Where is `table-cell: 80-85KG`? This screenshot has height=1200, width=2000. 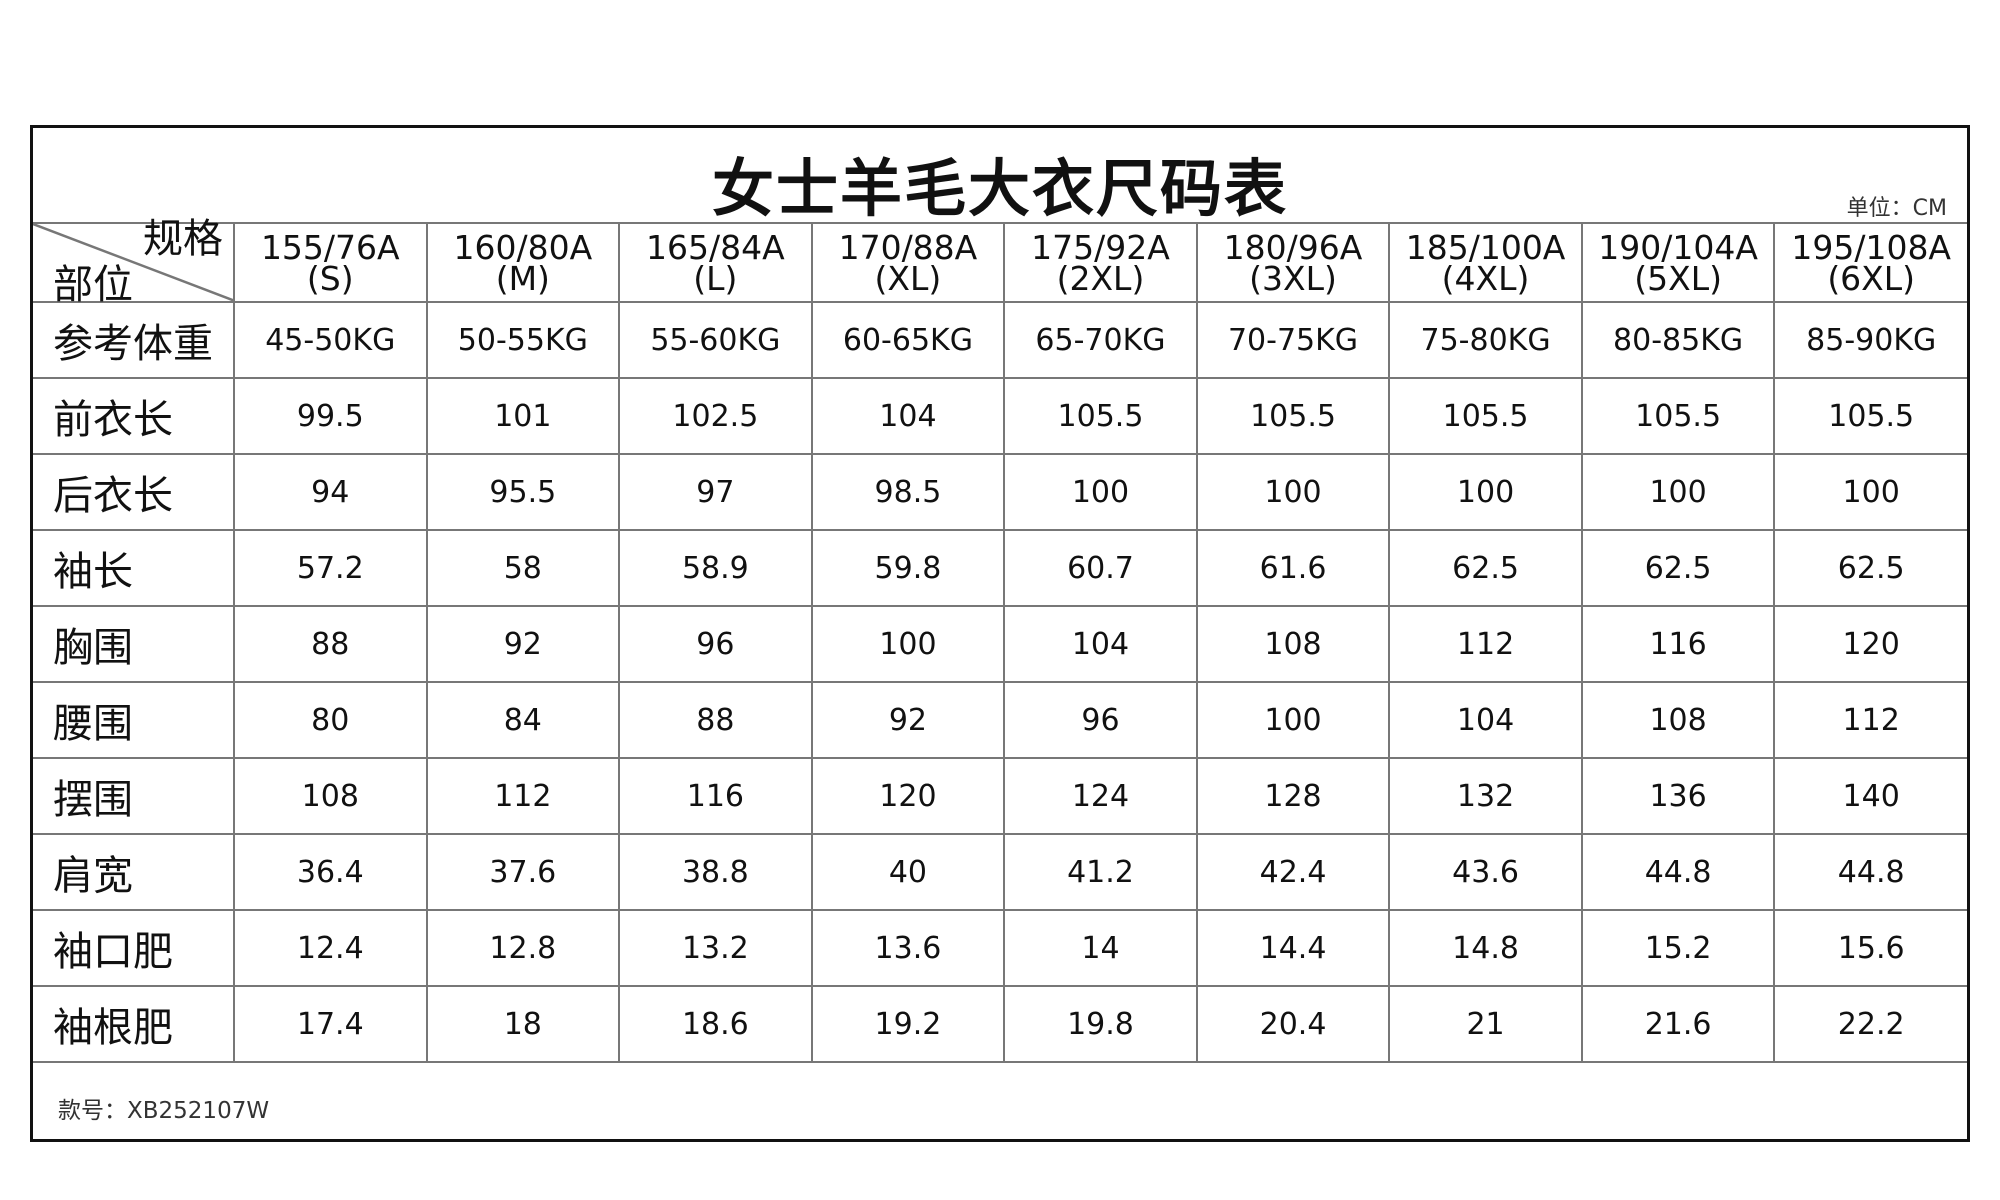
table-cell: 80-85KG is located at coordinates (1678, 340).